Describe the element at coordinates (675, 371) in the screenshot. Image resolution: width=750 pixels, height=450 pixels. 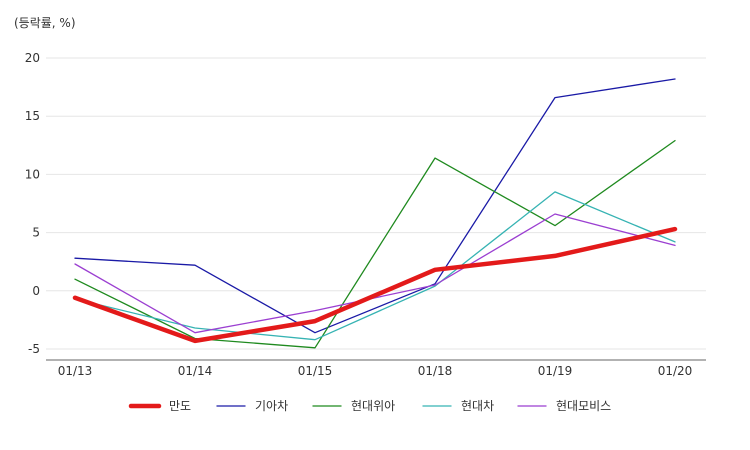
I see `x-tick-label: 01/20` at that location.